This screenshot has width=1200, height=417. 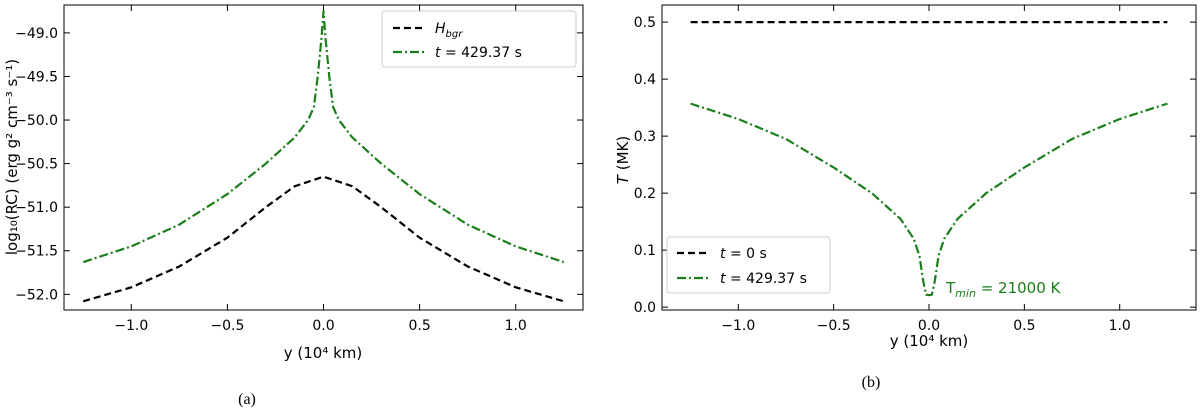 I want to click on panel-a-caption: (a), so click(x=247, y=399).